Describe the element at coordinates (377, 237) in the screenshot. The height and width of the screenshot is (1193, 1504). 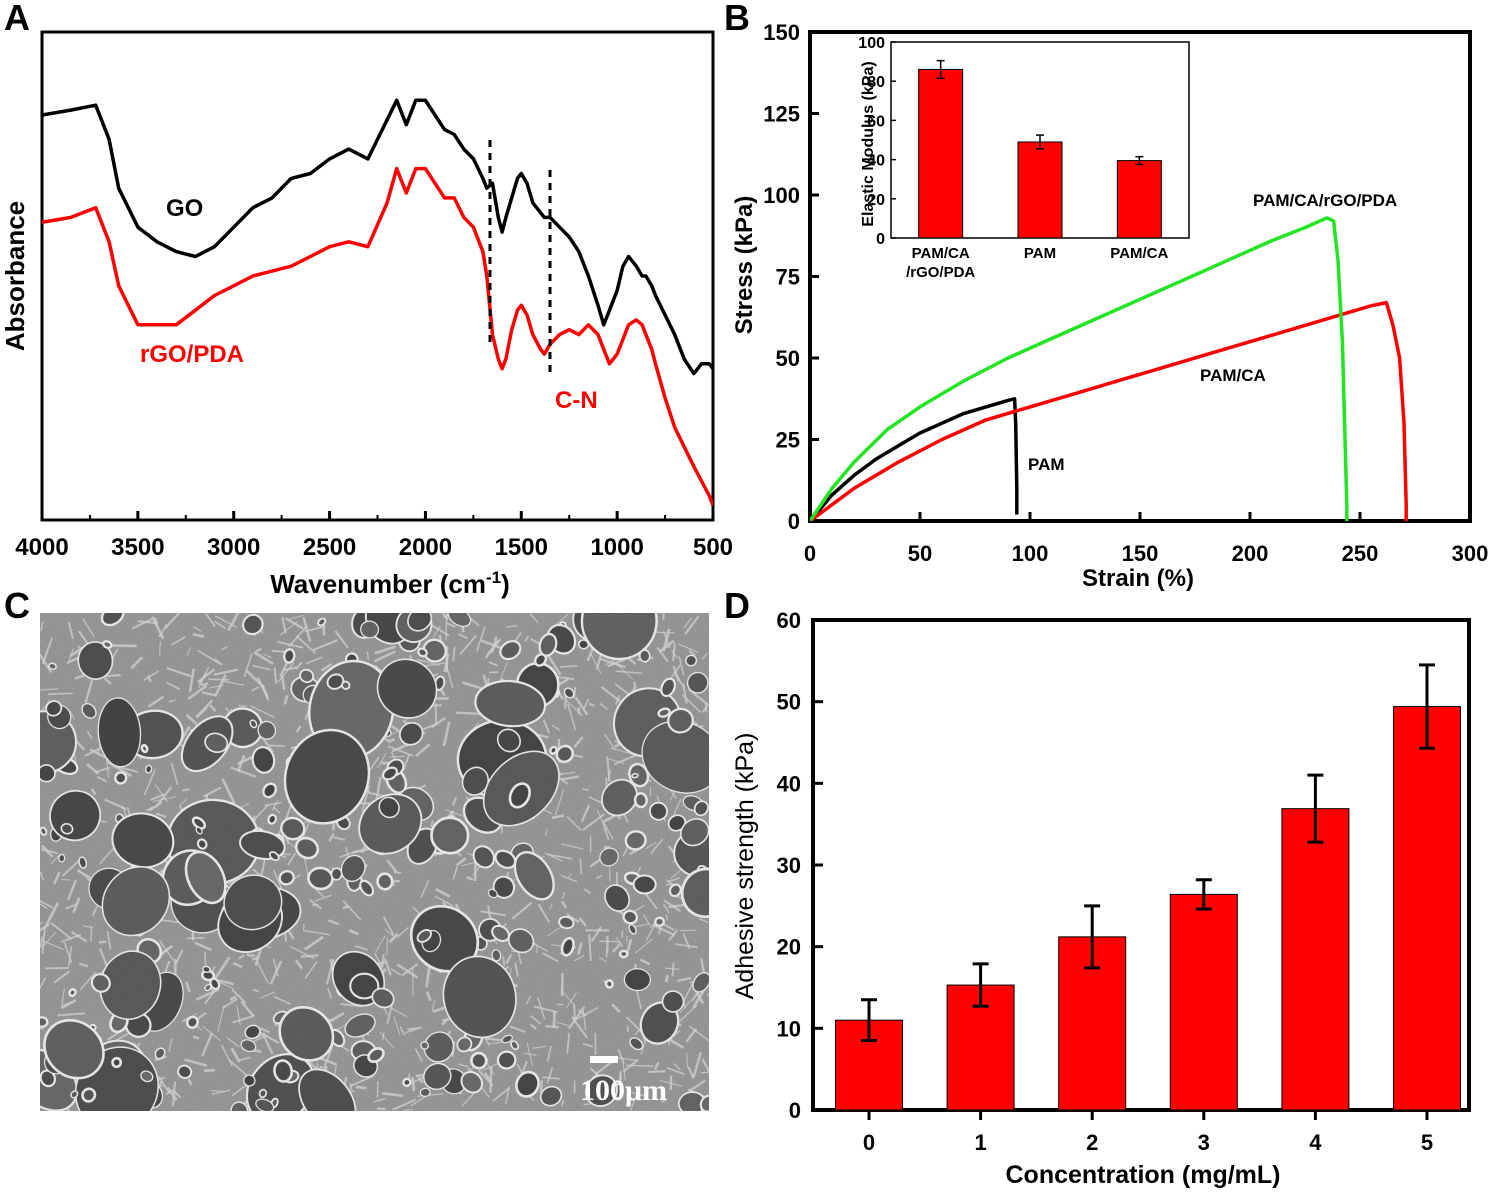
I see `series-line-go` at that location.